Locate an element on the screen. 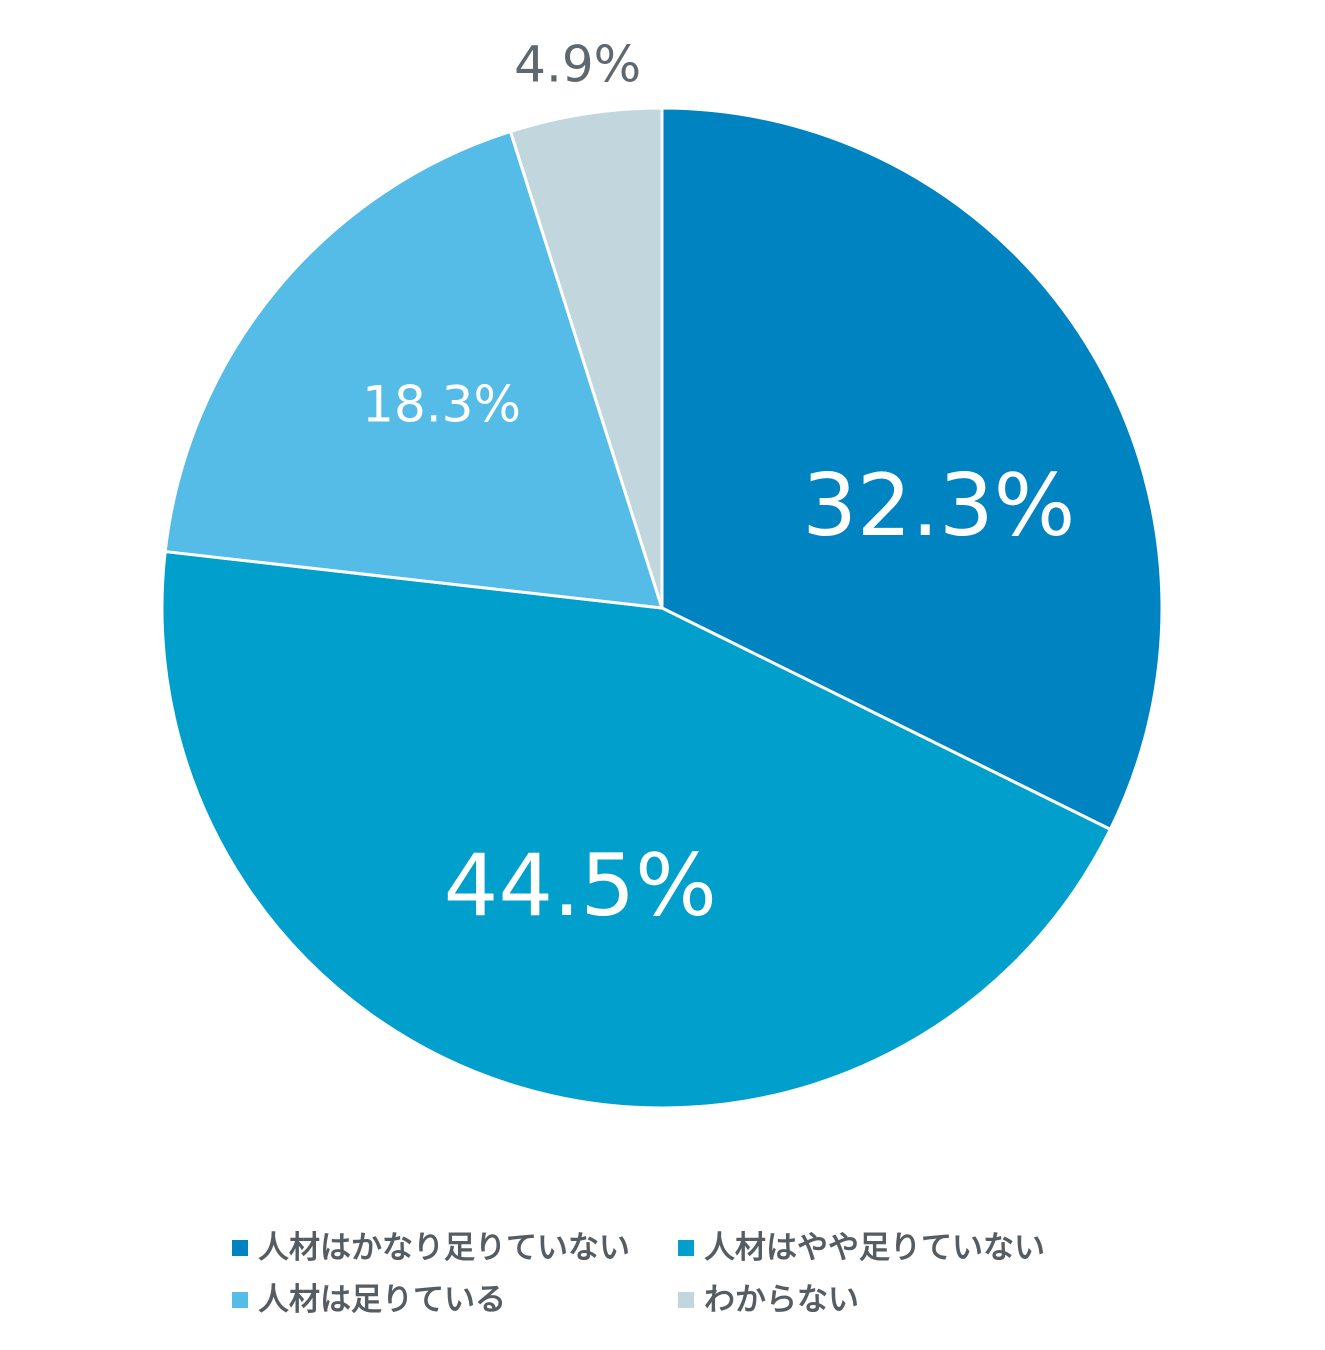 The image size is (1325, 1350). legend-item-1: 人材はかなり足りていない is located at coordinates (431, 1248).